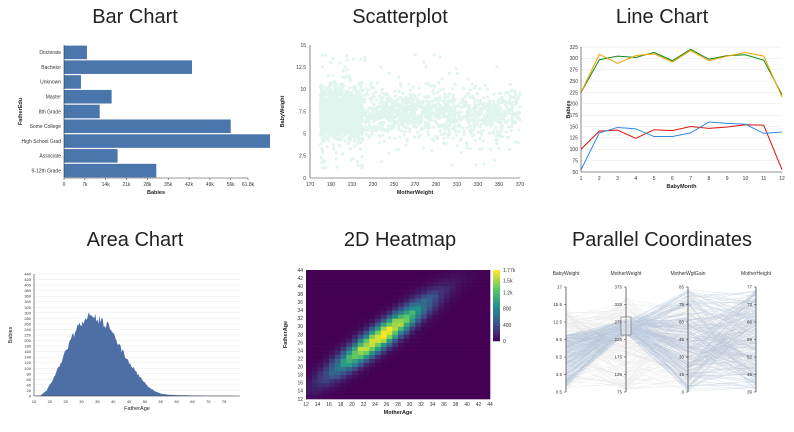  What do you see at coordinates (300, 335) in the screenshot?
I see `y-tick-label: 28` at bounding box center [300, 335].